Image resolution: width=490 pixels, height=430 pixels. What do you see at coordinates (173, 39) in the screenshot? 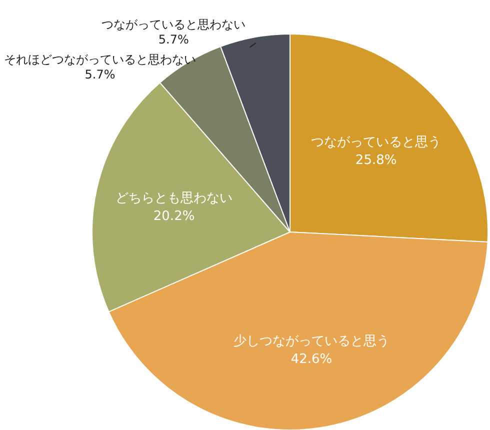
I see `data-label: 5.7%` at bounding box center [173, 39].